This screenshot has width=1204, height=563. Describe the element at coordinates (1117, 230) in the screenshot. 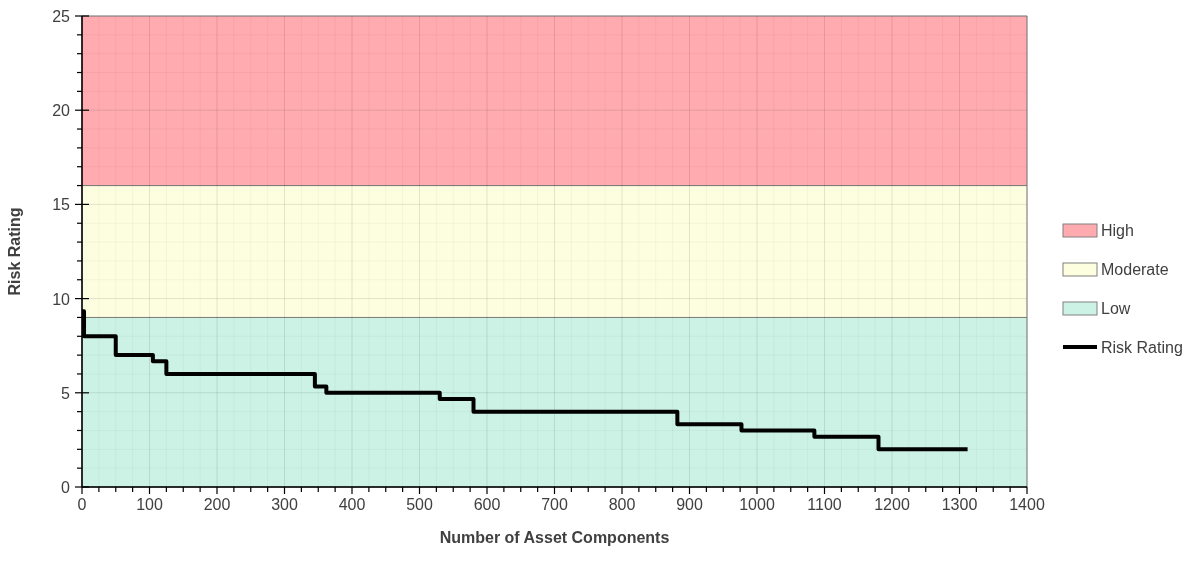

I see `legend-label: High` at that location.